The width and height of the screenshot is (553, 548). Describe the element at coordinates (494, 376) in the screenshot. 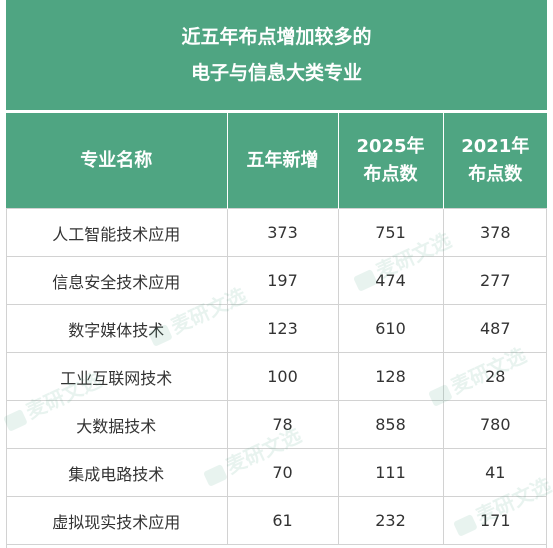

I see `cell-2021: 28` at that location.